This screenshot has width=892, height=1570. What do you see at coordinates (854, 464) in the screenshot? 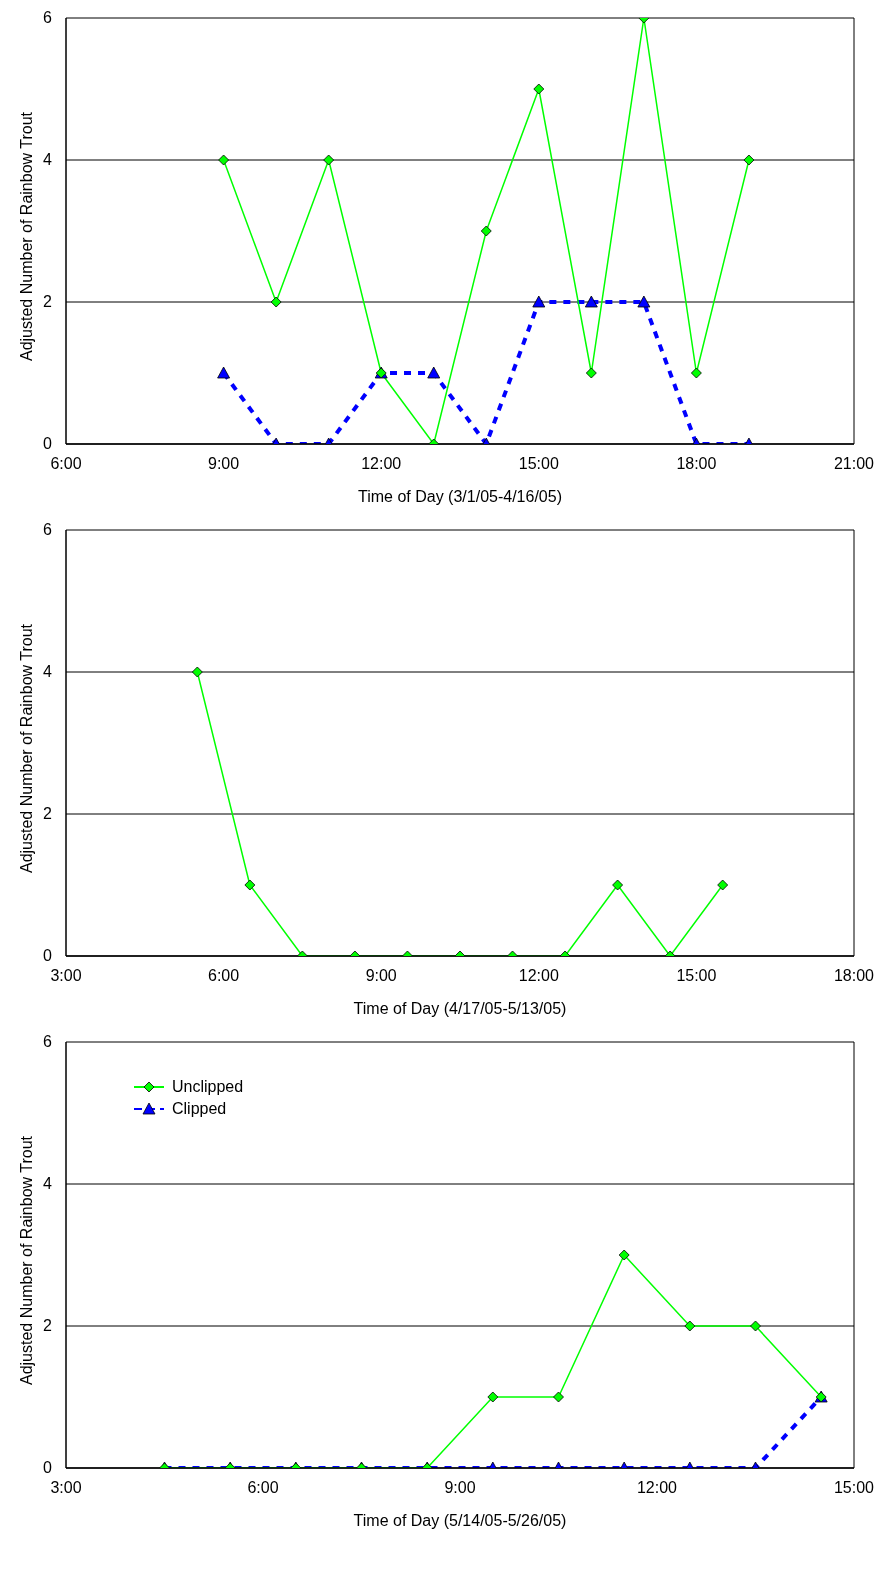
I see `x-tick-label: 21:00` at bounding box center [854, 464].